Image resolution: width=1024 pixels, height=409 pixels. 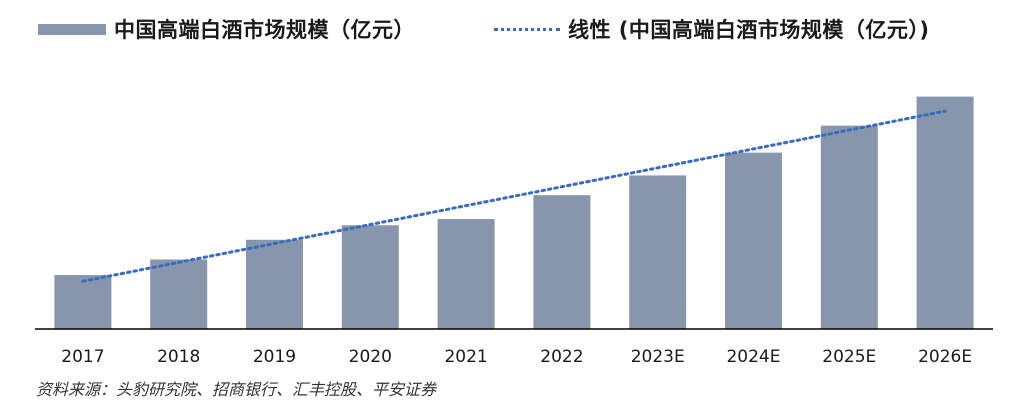 I want to click on legend-item-bar: 中国高端白酒市场规模（亿元）, so click(x=226, y=29).